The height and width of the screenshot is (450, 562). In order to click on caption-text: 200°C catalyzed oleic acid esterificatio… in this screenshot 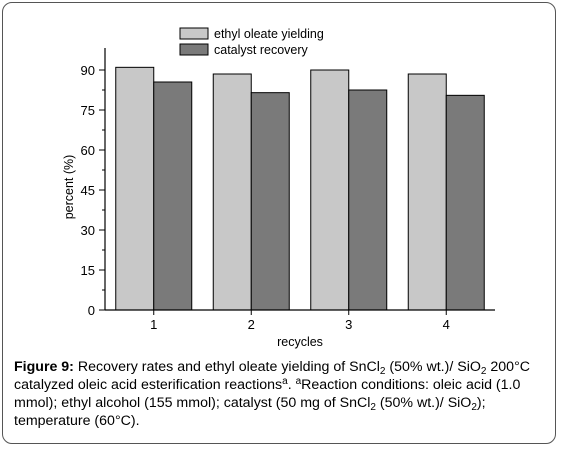, I will do `click(272, 376)`.